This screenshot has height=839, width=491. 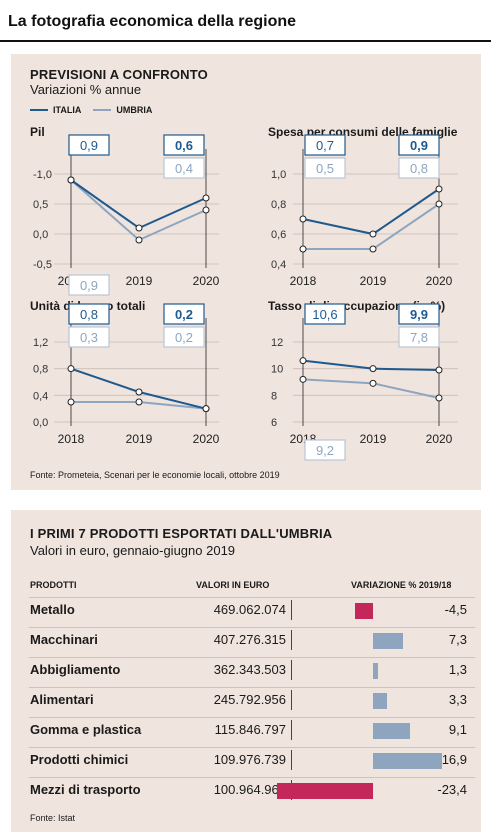 I want to click on variation-label: 3,3, so click(x=457, y=699).